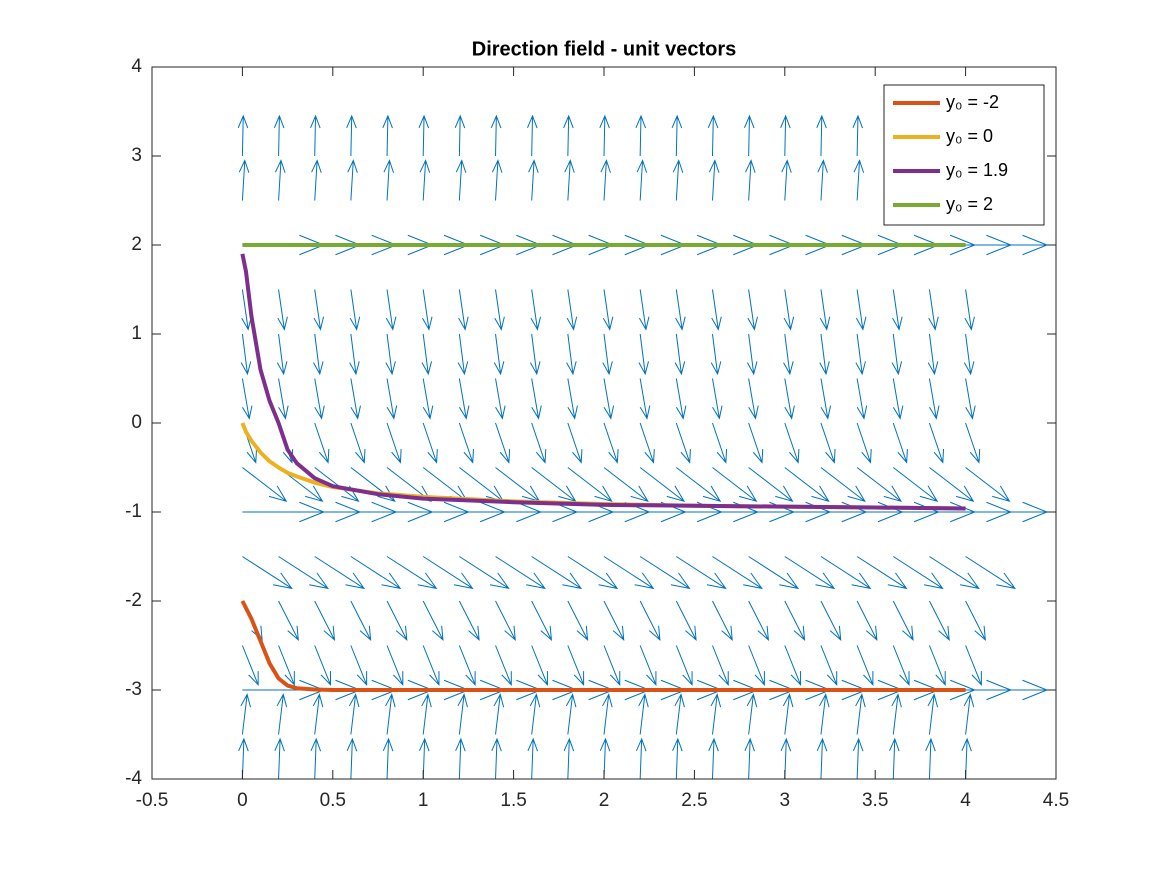  I want to click on solution-line, so click(603, 646).